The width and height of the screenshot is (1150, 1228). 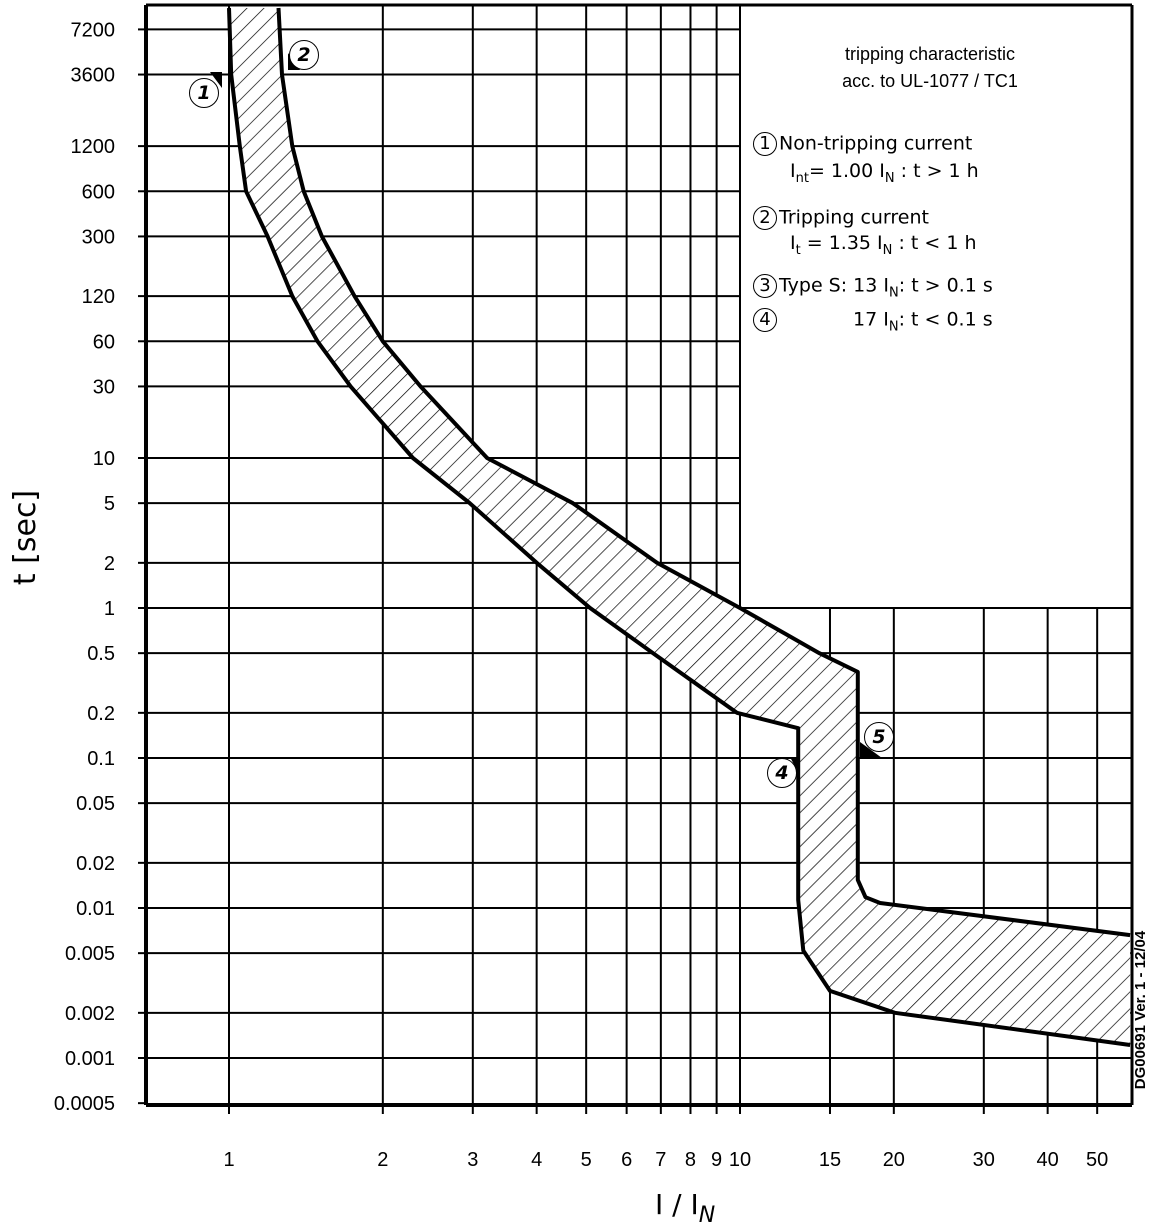 I want to click on chart-subtitle: acc. to UL-1077 / TC1, so click(x=930, y=81).